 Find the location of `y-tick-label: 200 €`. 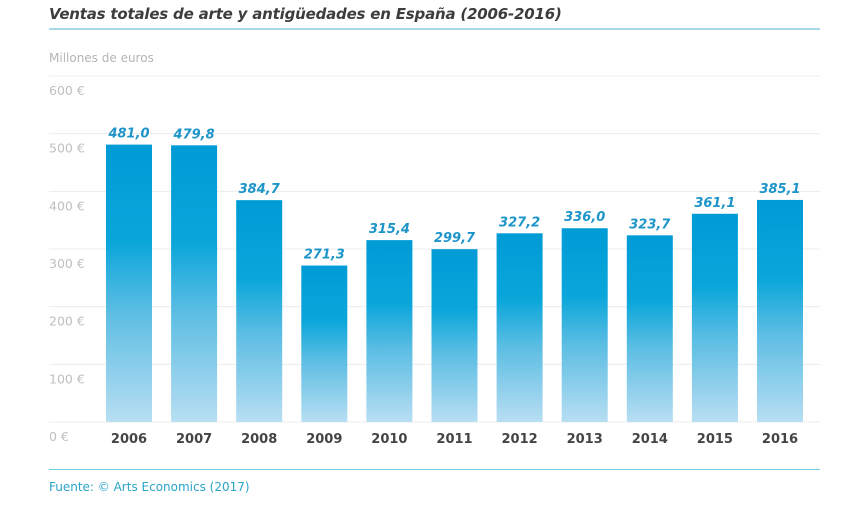

y-tick-label: 200 € is located at coordinates (67, 321).